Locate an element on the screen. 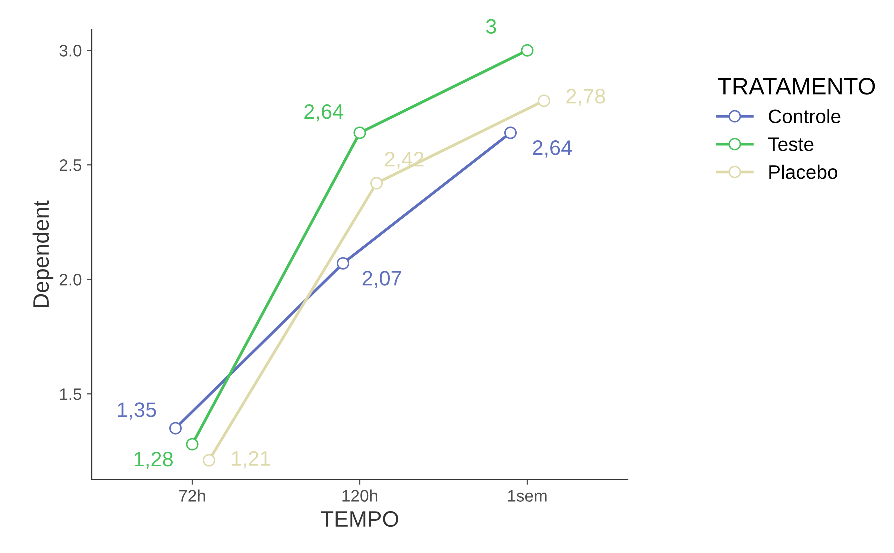 The image size is (894, 553). x-tick-label: 72h is located at coordinates (192, 496).